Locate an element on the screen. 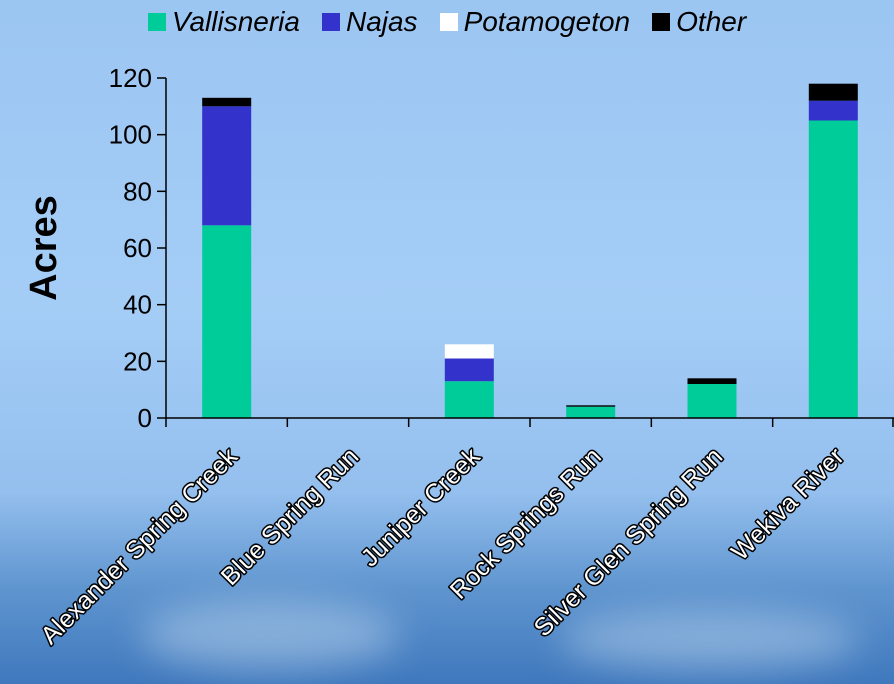 Image resolution: width=894 pixels, height=684 pixels. legend-item-najas: Najas is located at coordinates (369, 22).